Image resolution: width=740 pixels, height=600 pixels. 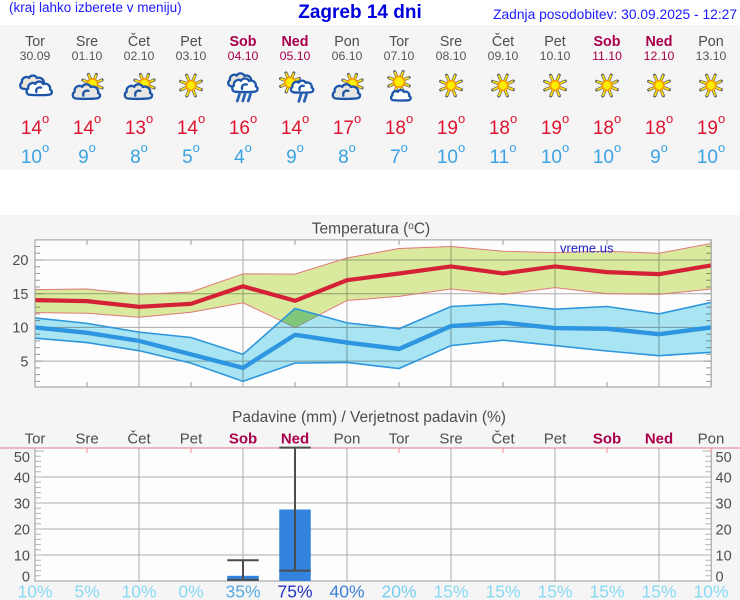 What do you see at coordinates (371, 228) in the screenshot?
I see `svg-text: Temperatura (oC)` at bounding box center [371, 228].